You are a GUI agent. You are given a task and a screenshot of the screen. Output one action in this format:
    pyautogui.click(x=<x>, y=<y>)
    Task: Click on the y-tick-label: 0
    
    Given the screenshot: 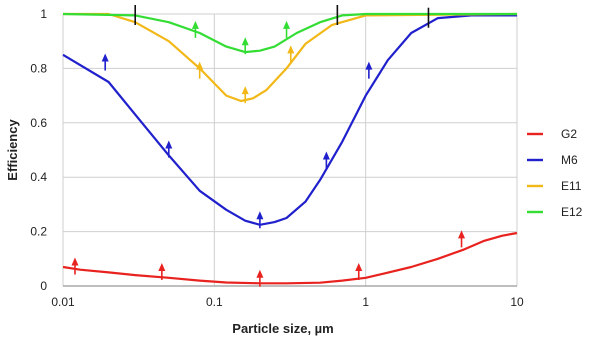 What is the action you would take?
    pyautogui.click(x=43, y=286)
    